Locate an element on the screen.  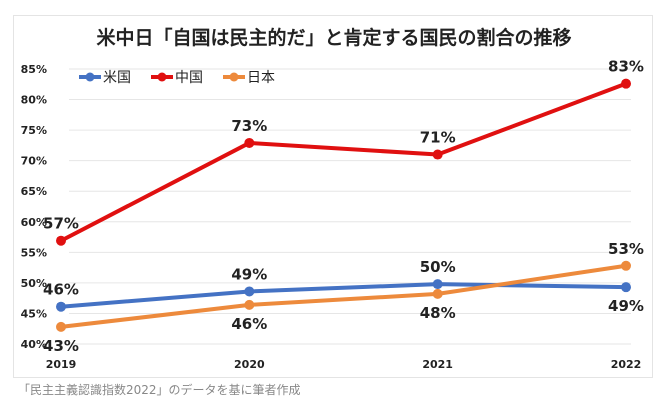
chart-title: 米中日「自国は民主的だ」と肯定する国民の割合の推移 is located at coordinates (333, 37).